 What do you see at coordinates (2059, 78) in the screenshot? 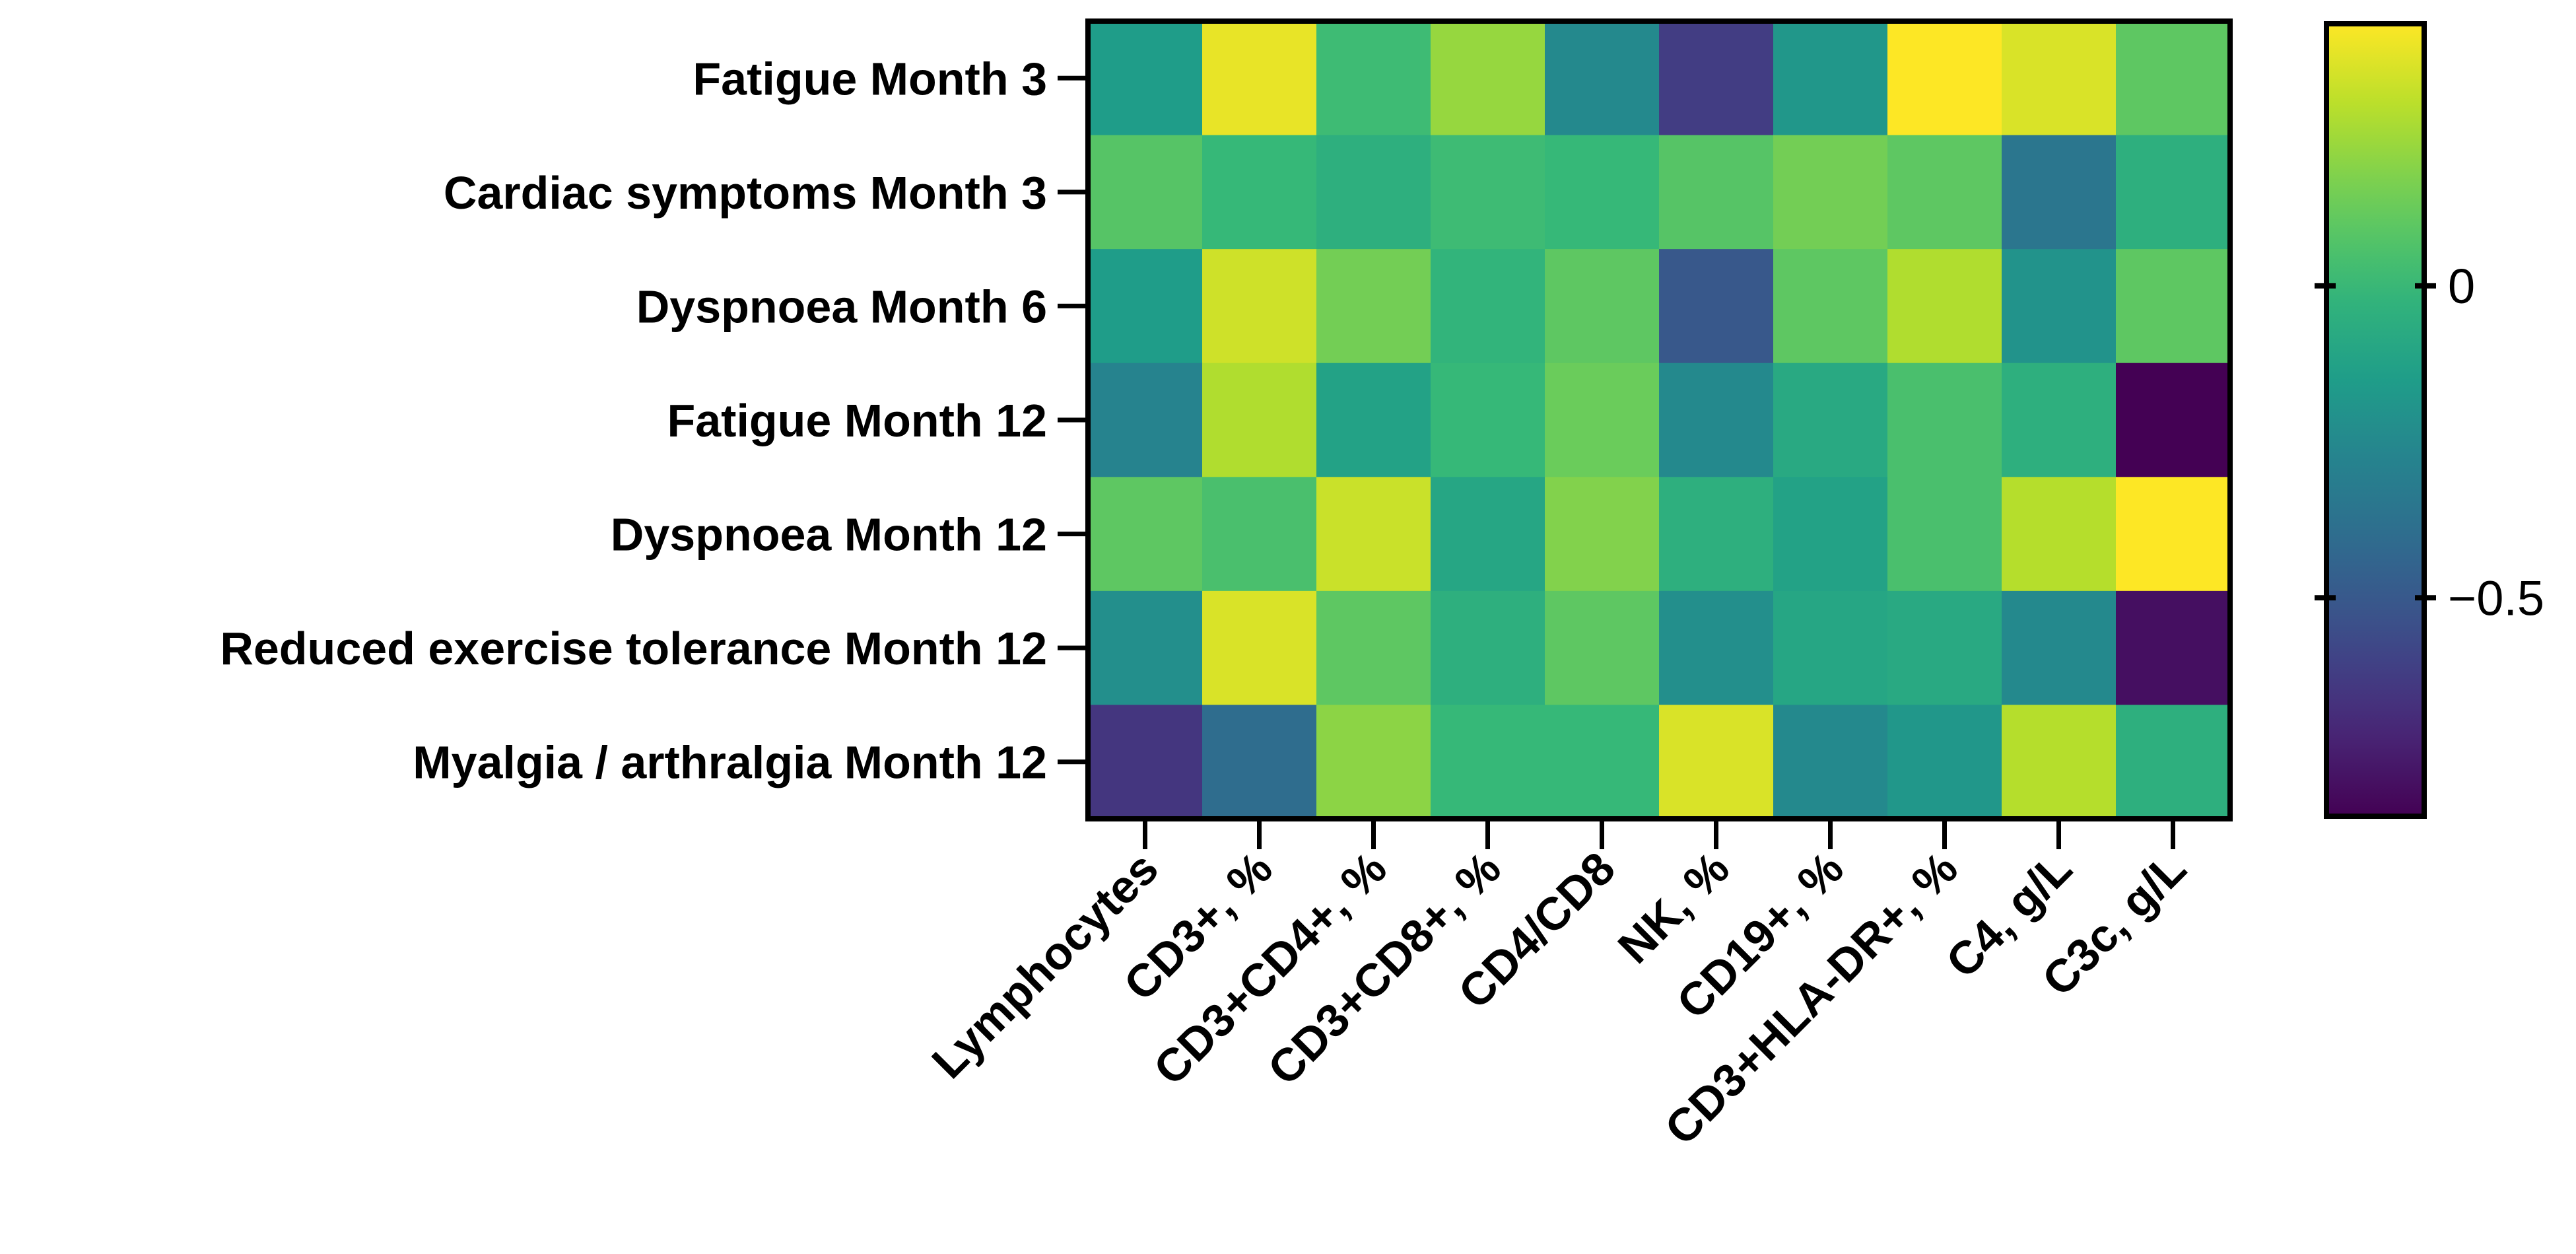
I see `heatmap-cell-r1-c9` at bounding box center [2059, 78].